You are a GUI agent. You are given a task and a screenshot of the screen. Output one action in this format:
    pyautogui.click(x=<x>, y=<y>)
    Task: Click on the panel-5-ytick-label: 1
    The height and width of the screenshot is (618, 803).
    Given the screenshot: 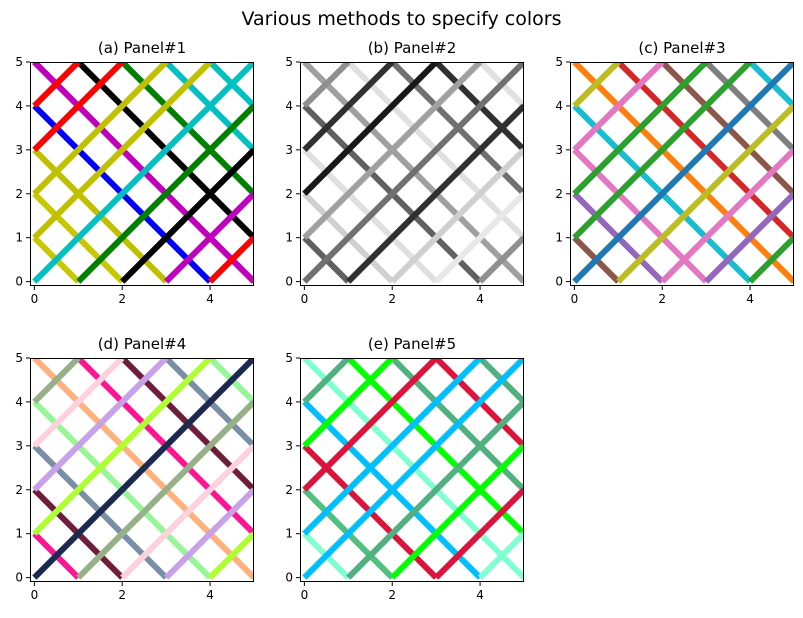 What is the action you would take?
    pyautogui.click(x=289, y=534)
    